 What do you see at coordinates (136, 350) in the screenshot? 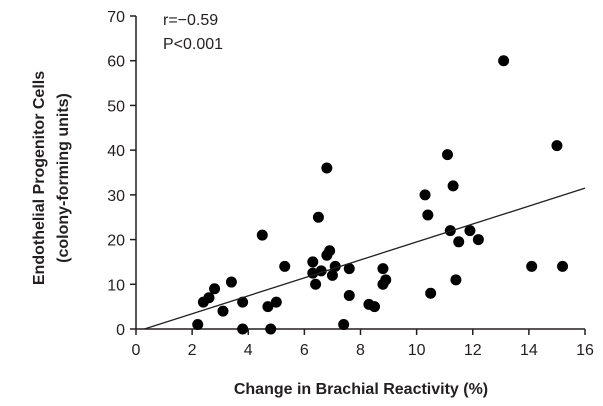
I see `x-tick-label: 0` at bounding box center [136, 350].